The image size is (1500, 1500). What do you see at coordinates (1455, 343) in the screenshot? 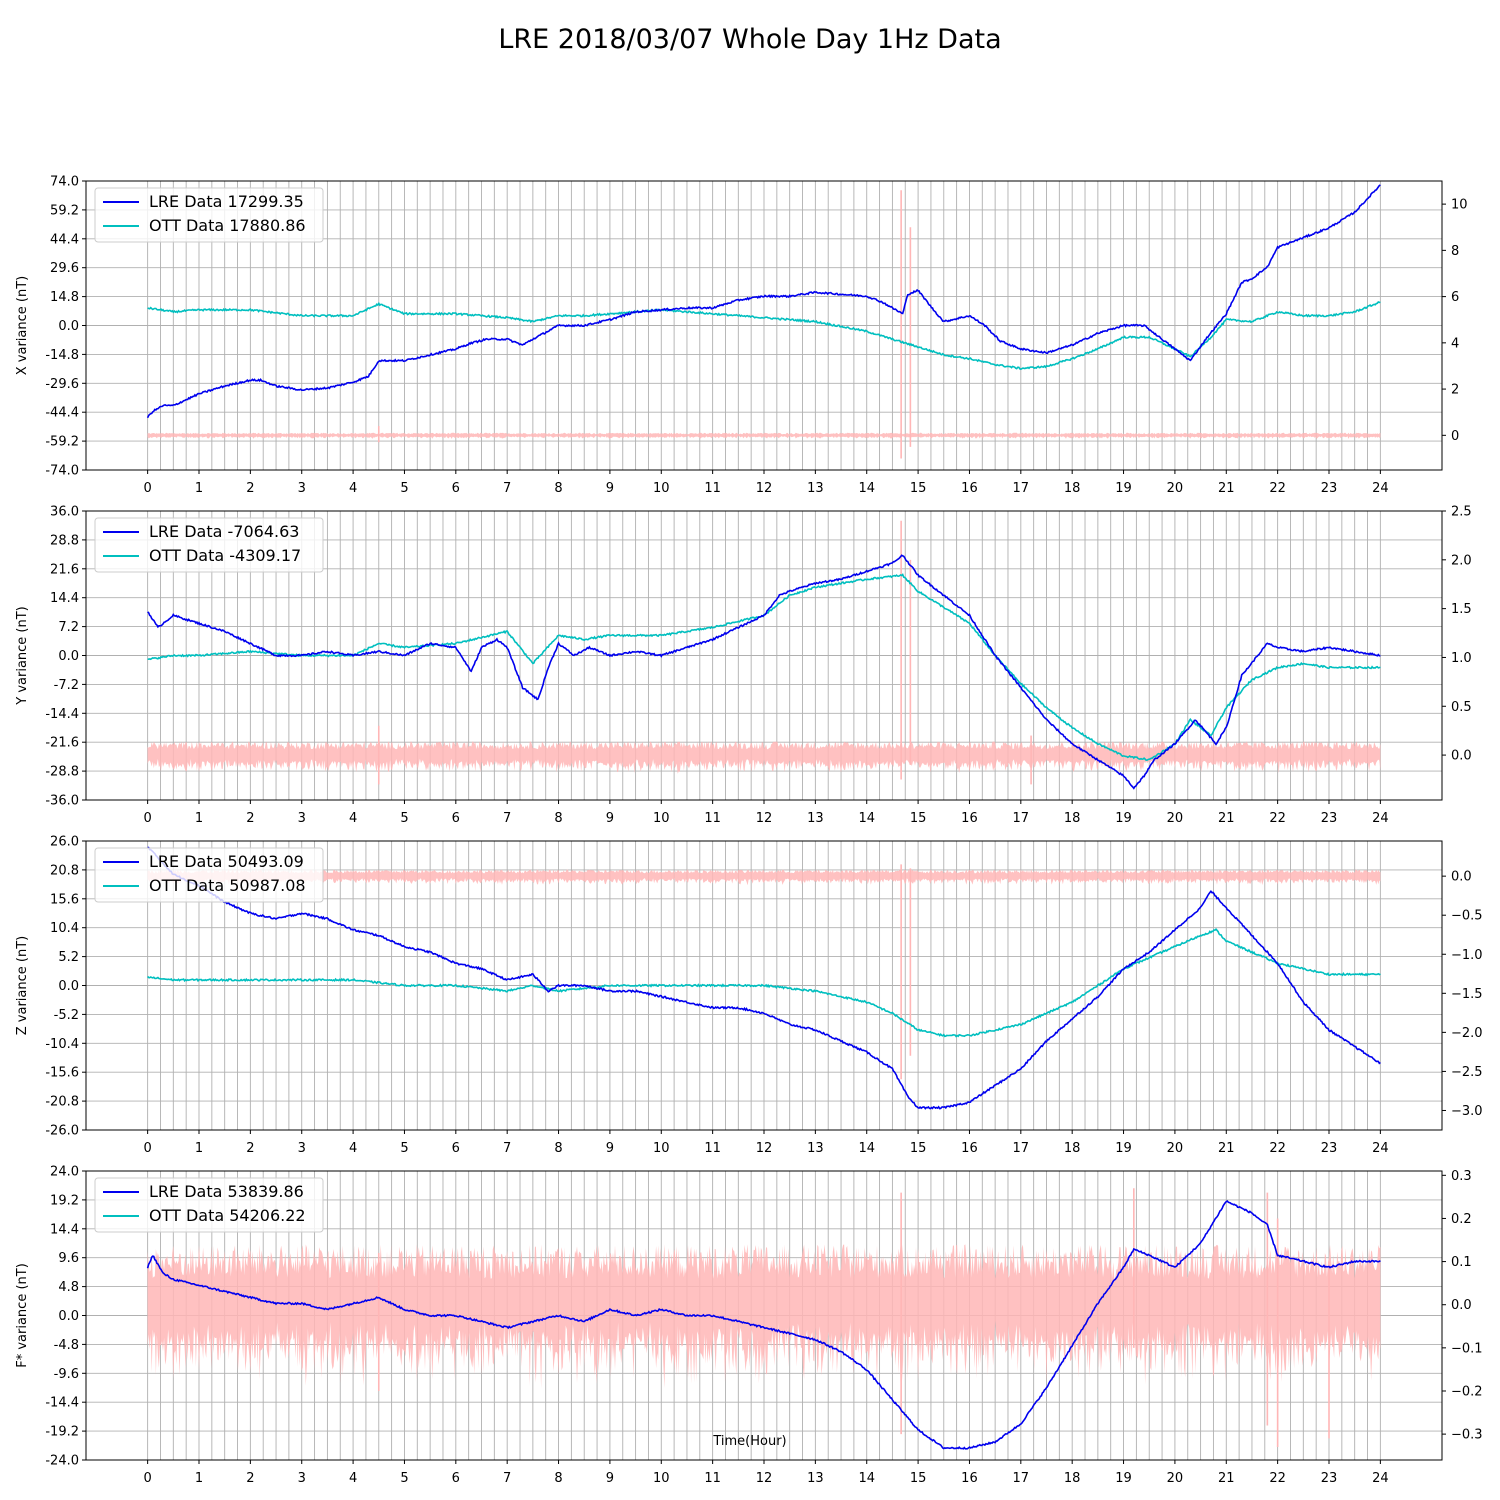
I see `y2-tick-label: 4` at bounding box center [1455, 343].